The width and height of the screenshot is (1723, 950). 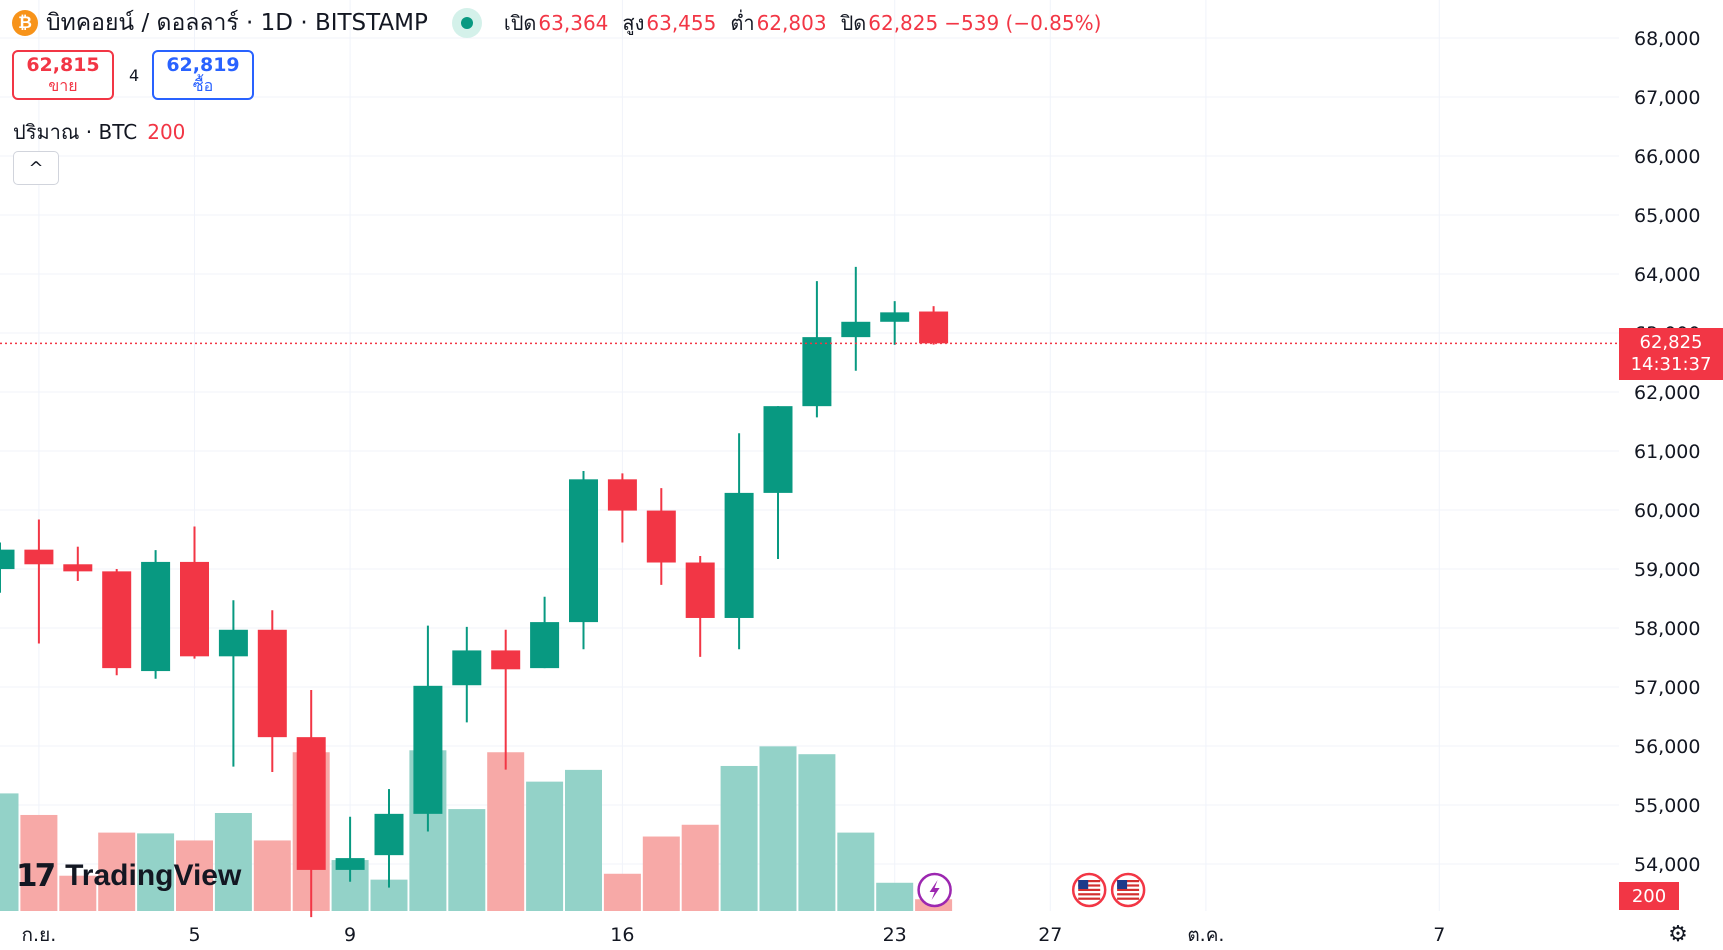 I want to click on buy-button: 62,819 ซื้อ, so click(x=203, y=75).